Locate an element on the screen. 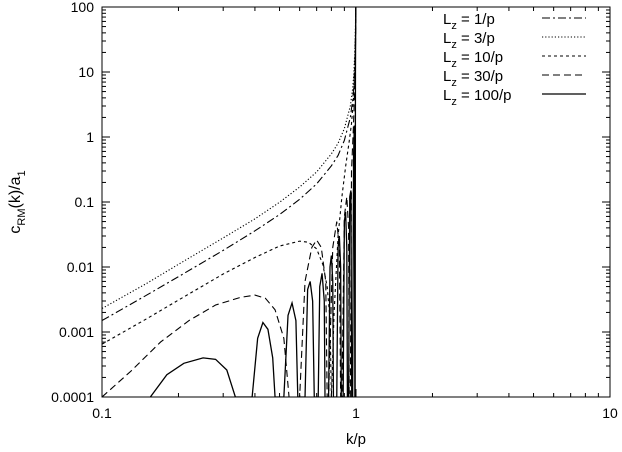 The width and height of the screenshot is (622, 452). legend-label-1: Lz = 3/p is located at coordinates (469, 40).